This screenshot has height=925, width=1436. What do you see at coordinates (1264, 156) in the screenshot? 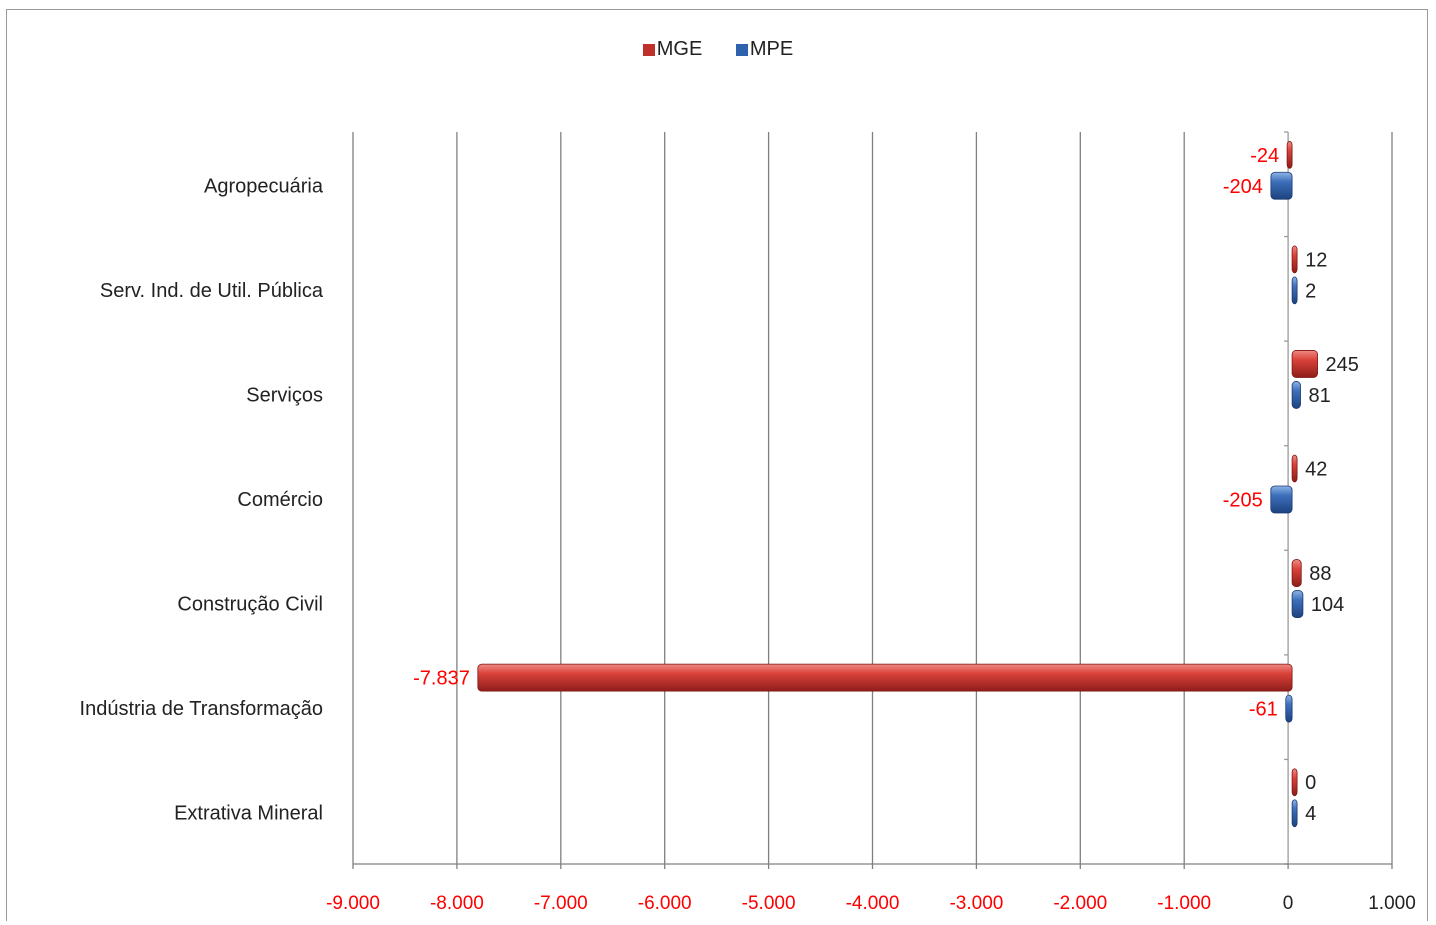
I see `data-label-mge: -24` at bounding box center [1264, 156].